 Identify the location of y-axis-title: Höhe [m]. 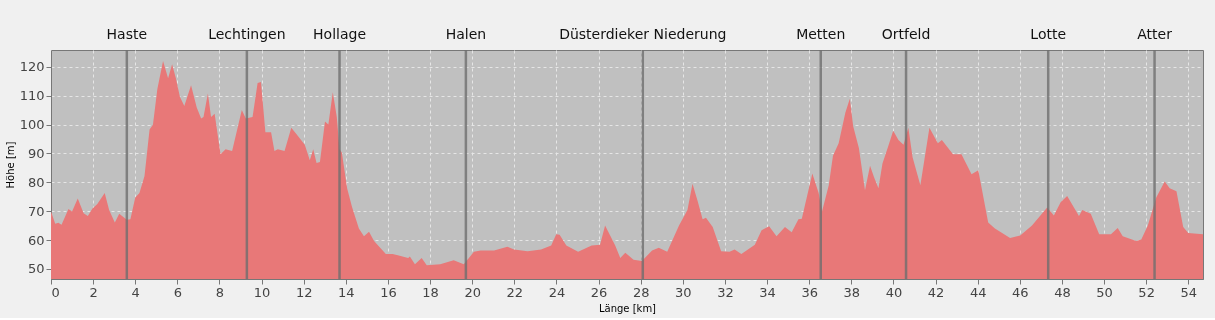
(10, 165).